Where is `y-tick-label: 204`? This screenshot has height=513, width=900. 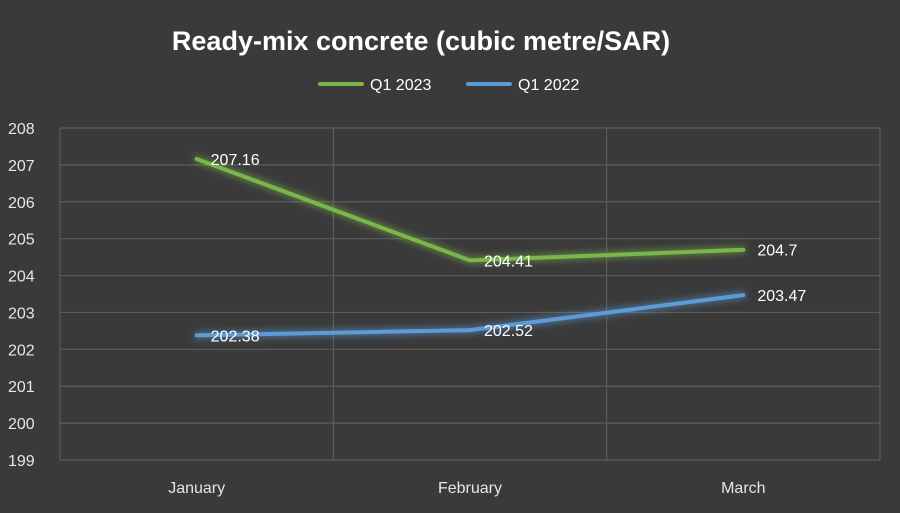 y-tick-label: 204 is located at coordinates (21, 277).